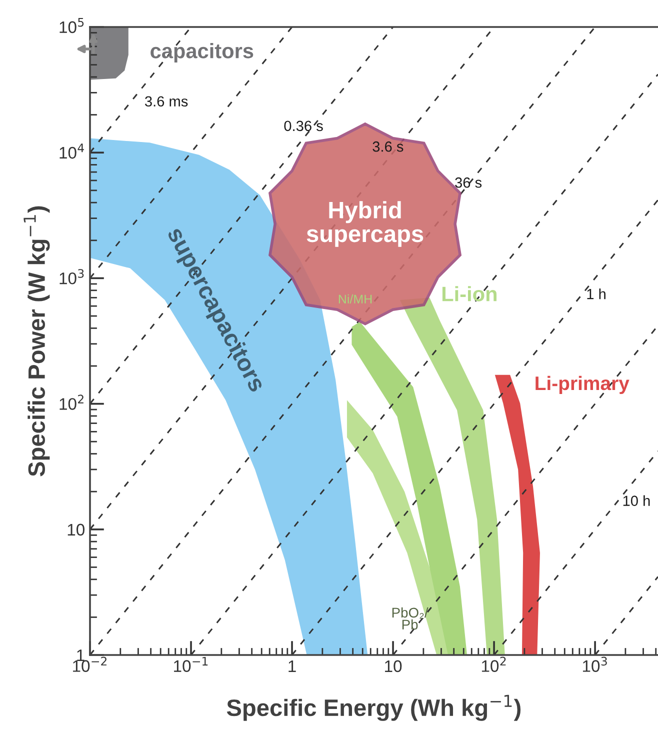  What do you see at coordinates (494, 664) in the screenshot?
I see `x-tick-label: 10$^{2}$` at bounding box center [494, 664].